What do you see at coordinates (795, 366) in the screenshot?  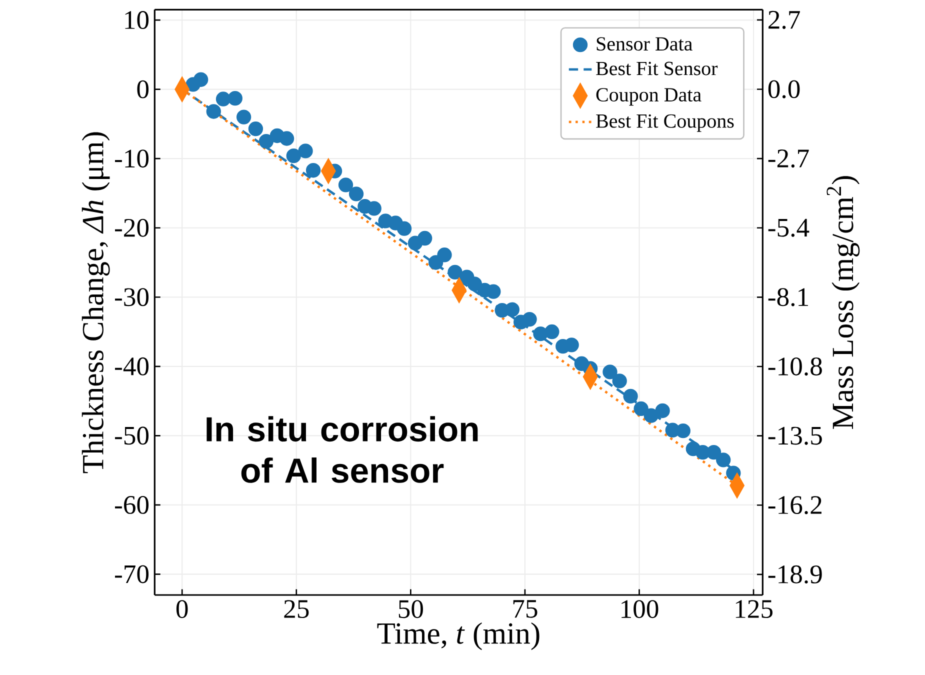 I see `y2-tick-label: -10.8` at bounding box center [795, 366].